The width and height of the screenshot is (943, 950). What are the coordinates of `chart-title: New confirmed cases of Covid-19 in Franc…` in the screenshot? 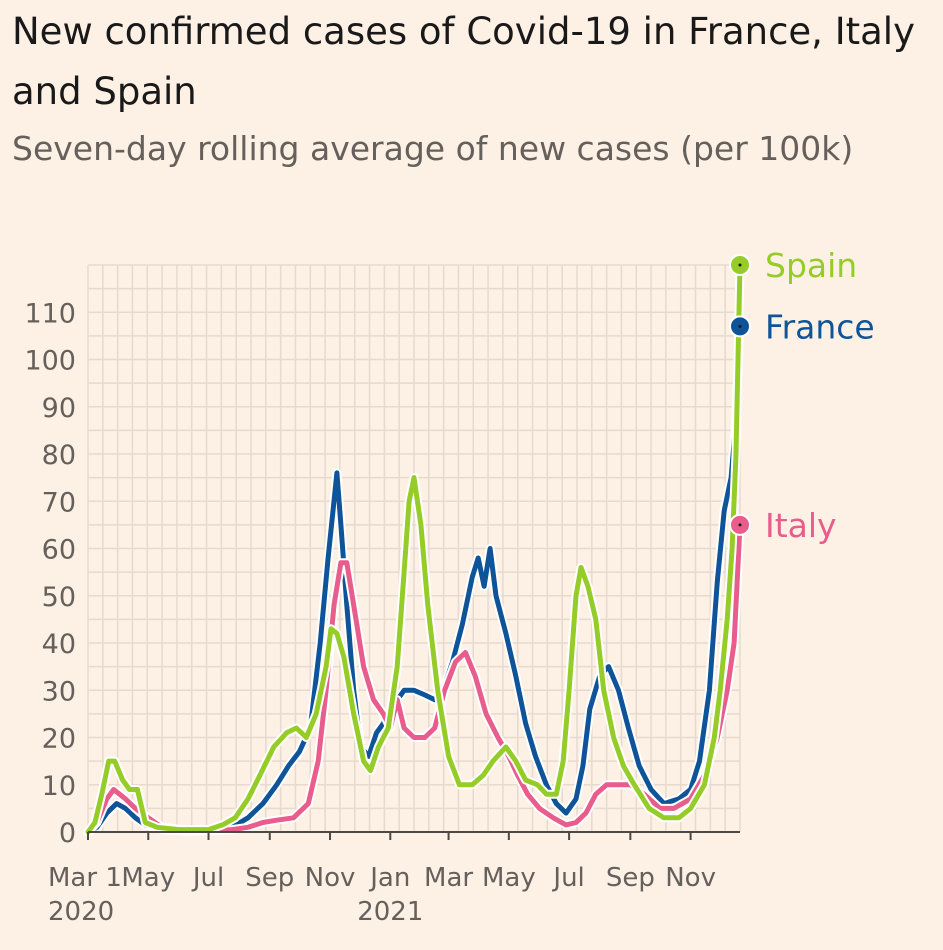 It's located at (463, 61).